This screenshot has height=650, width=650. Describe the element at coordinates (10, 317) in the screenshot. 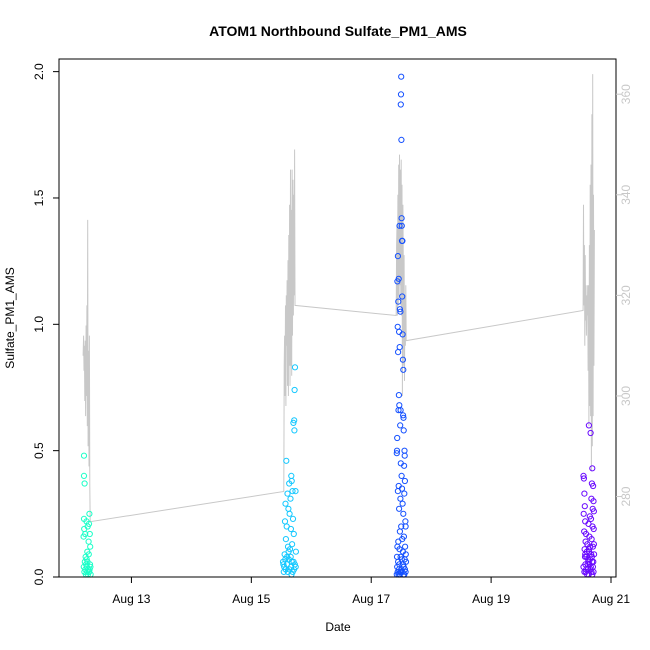

I see `y-axis-label: Sulfate_PM1_AMS` at that location.